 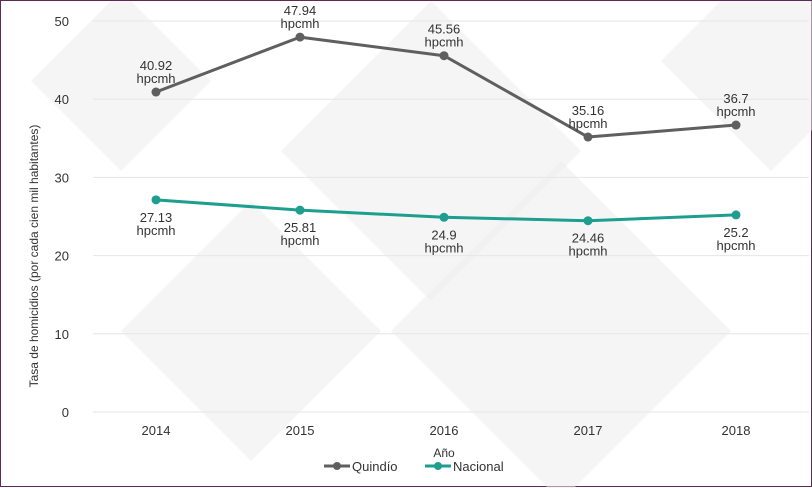 I want to click on x-axis: 2014 2015 2016 2017 2018, so click(x=446, y=430).